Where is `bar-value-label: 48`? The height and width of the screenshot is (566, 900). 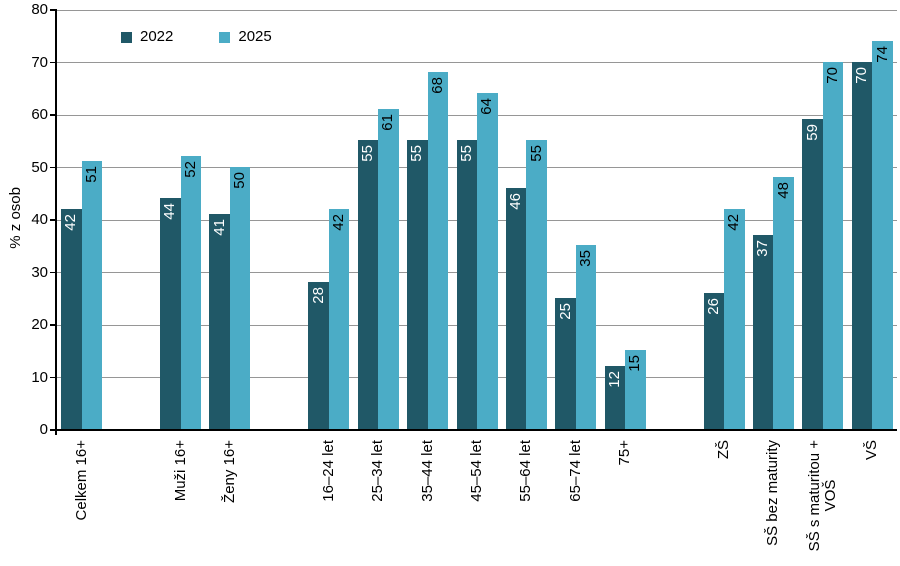 bar-value-label: 48 is located at coordinates (783, 190).